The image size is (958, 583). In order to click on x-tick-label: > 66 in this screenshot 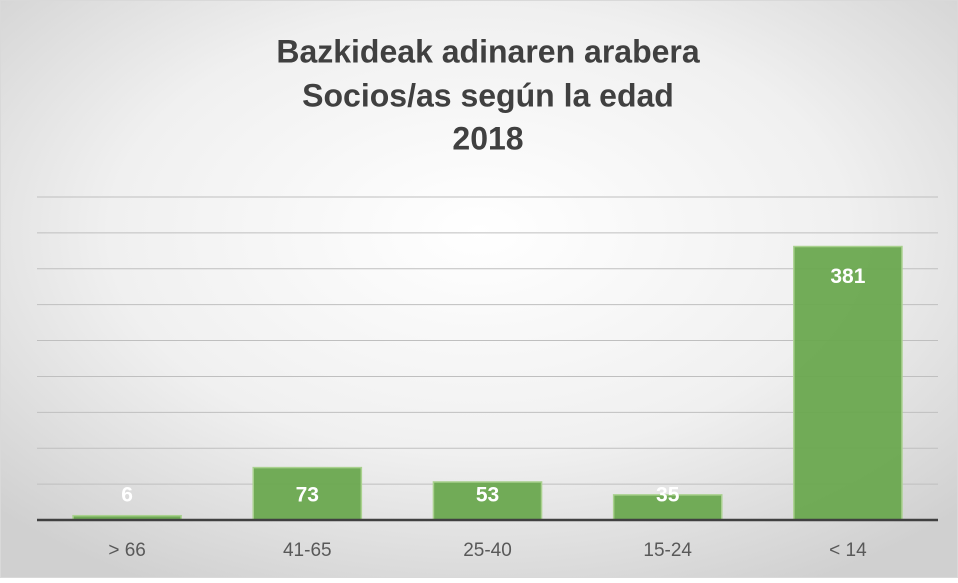, I will do `click(127, 550)`.